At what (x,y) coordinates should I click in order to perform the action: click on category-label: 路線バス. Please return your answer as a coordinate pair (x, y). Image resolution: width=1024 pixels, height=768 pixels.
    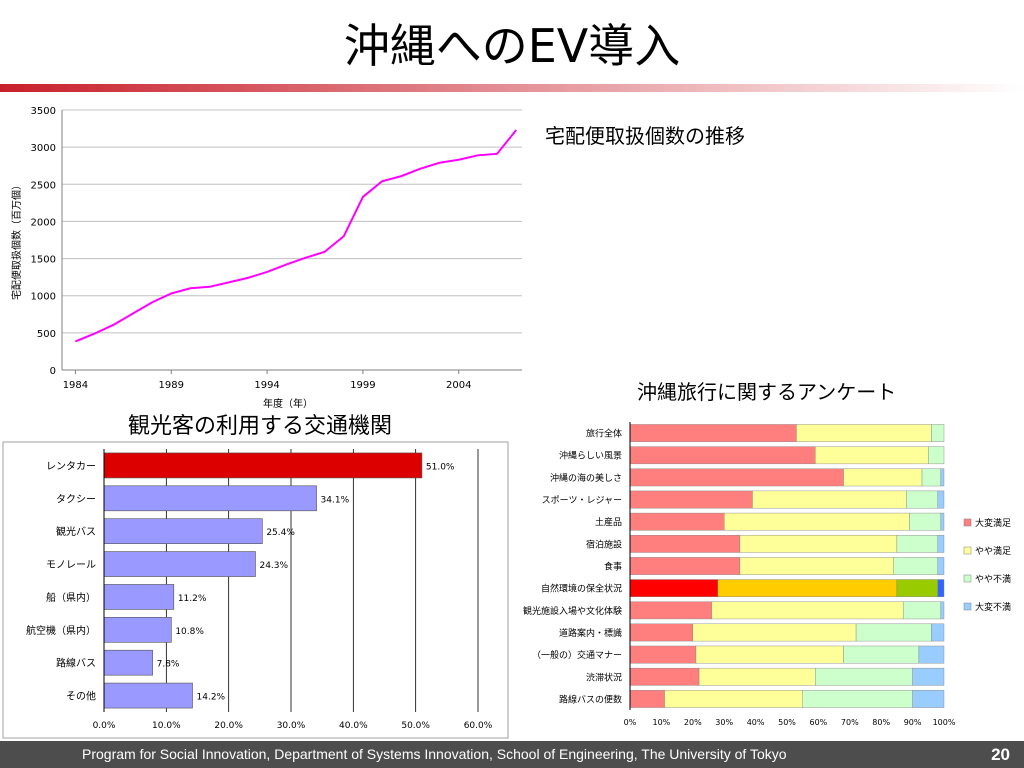
    Looking at the image, I should click on (76, 663).